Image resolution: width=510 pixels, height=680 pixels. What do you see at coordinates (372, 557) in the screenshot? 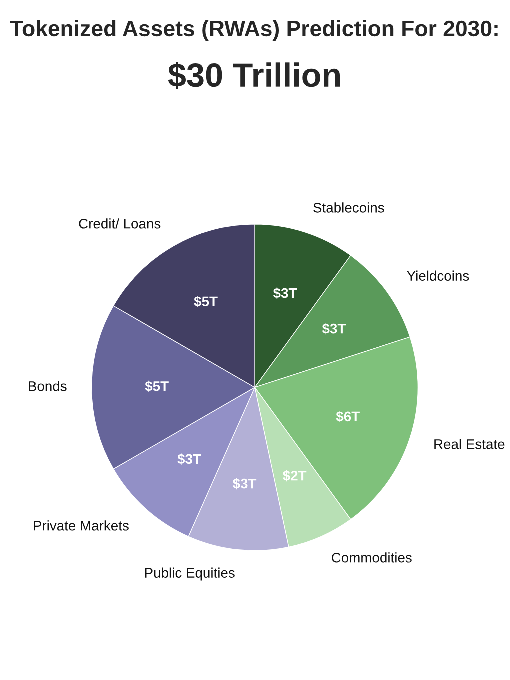
I see `slice-label: Commodities` at bounding box center [372, 557].